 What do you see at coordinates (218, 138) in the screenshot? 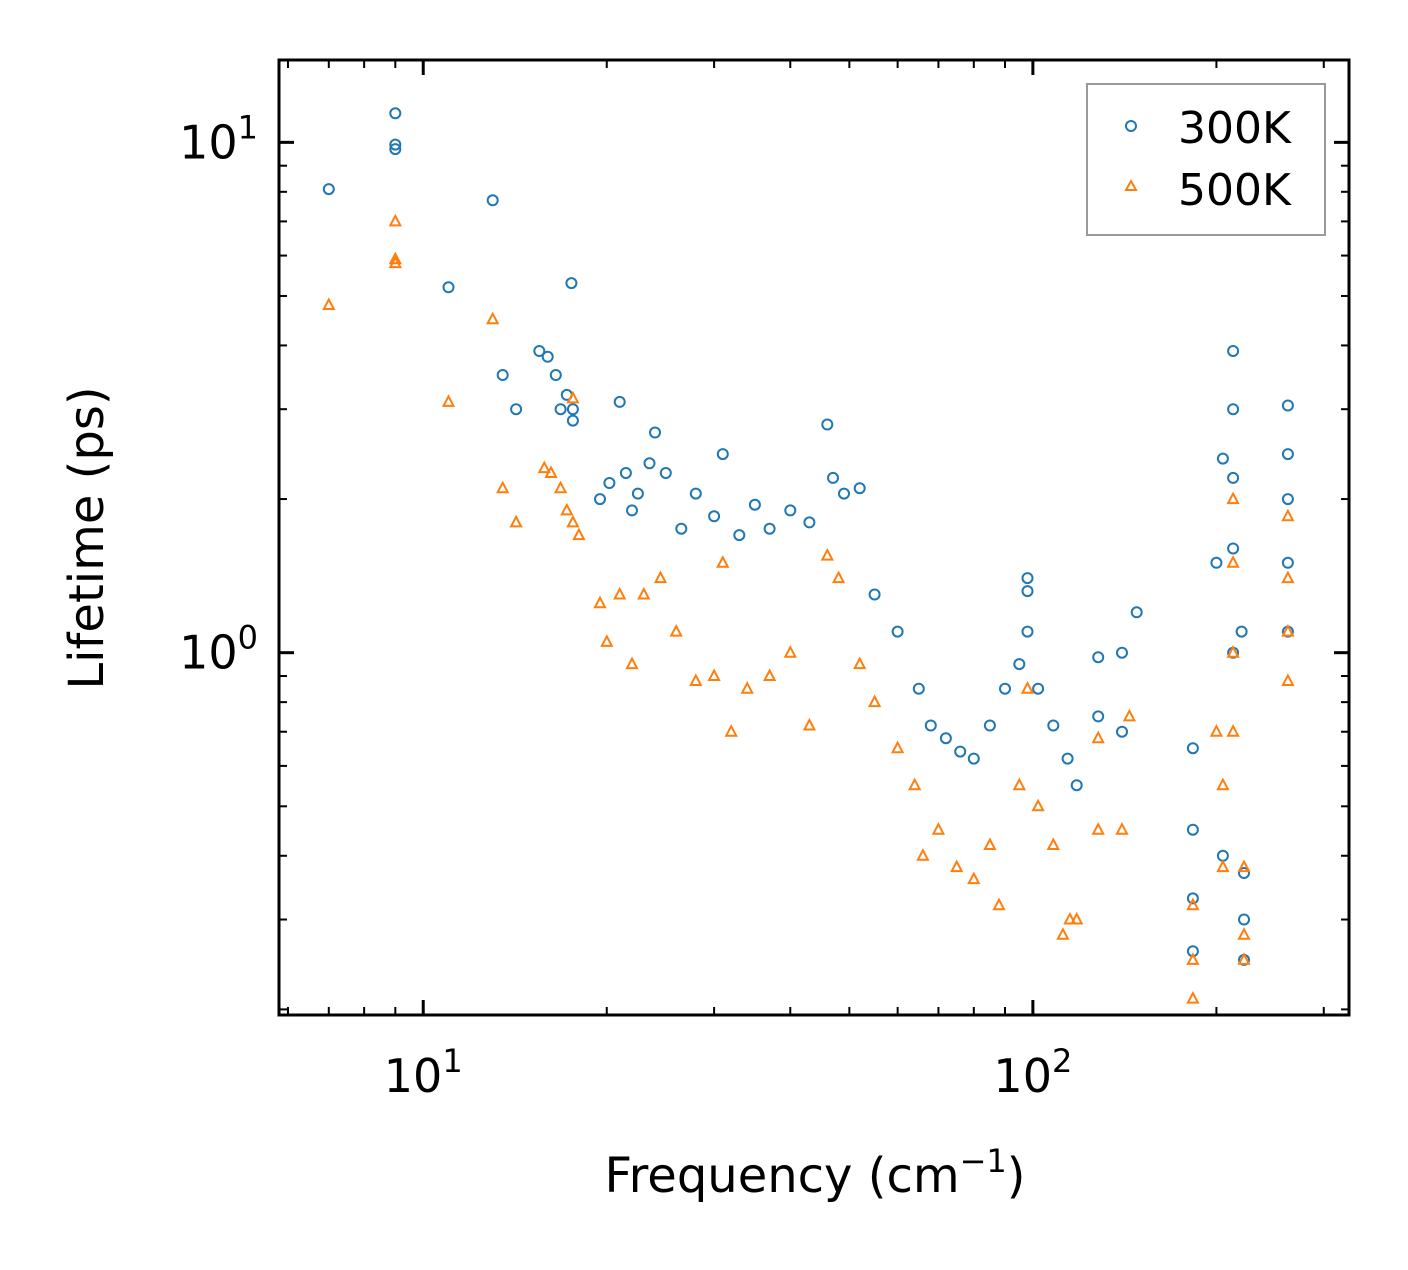
I see `y-tick-label: 10¹` at bounding box center [218, 138].